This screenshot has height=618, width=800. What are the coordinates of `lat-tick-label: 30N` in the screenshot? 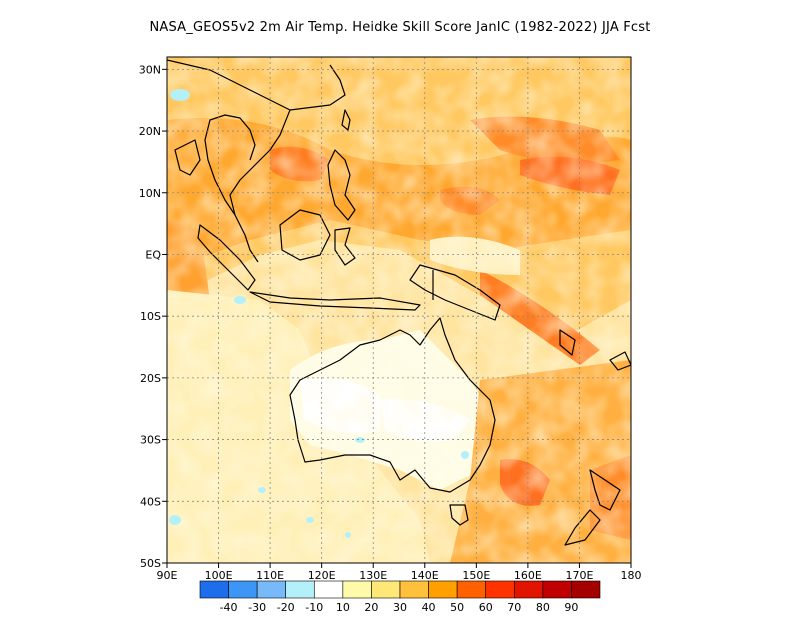 It's located at (150, 69).